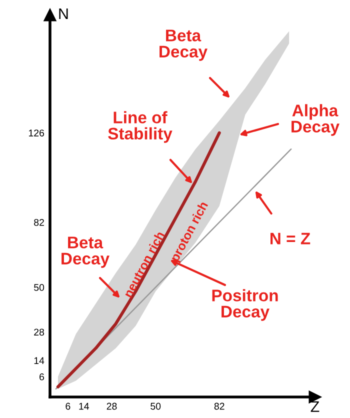 This screenshot has height=418, width=350. I want to click on x-tick-label: 6, so click(68, 406).